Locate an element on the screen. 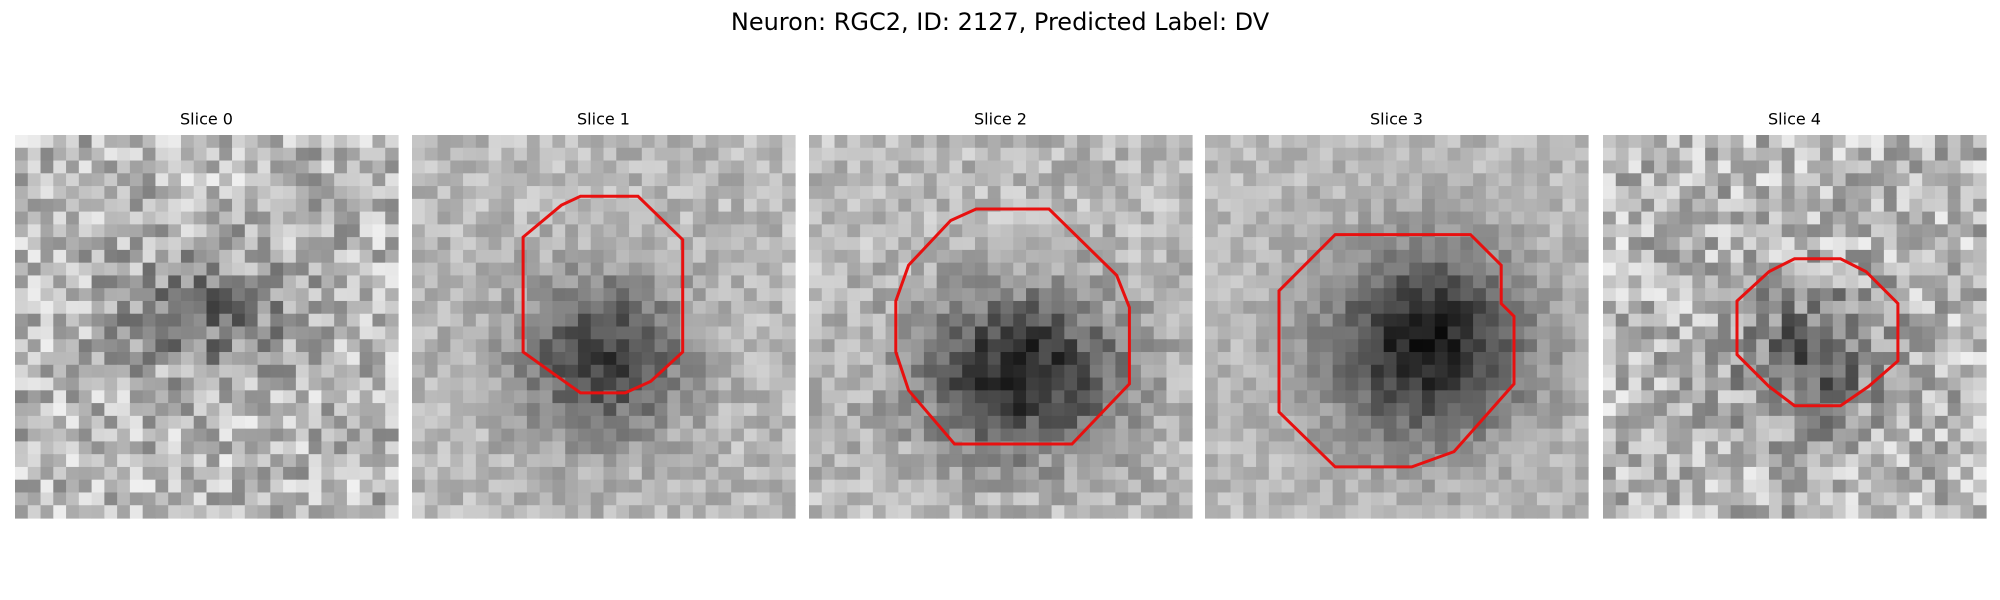 This screenshot has height=600, width=2000. image-panel is located at coordinates (1795, 327).